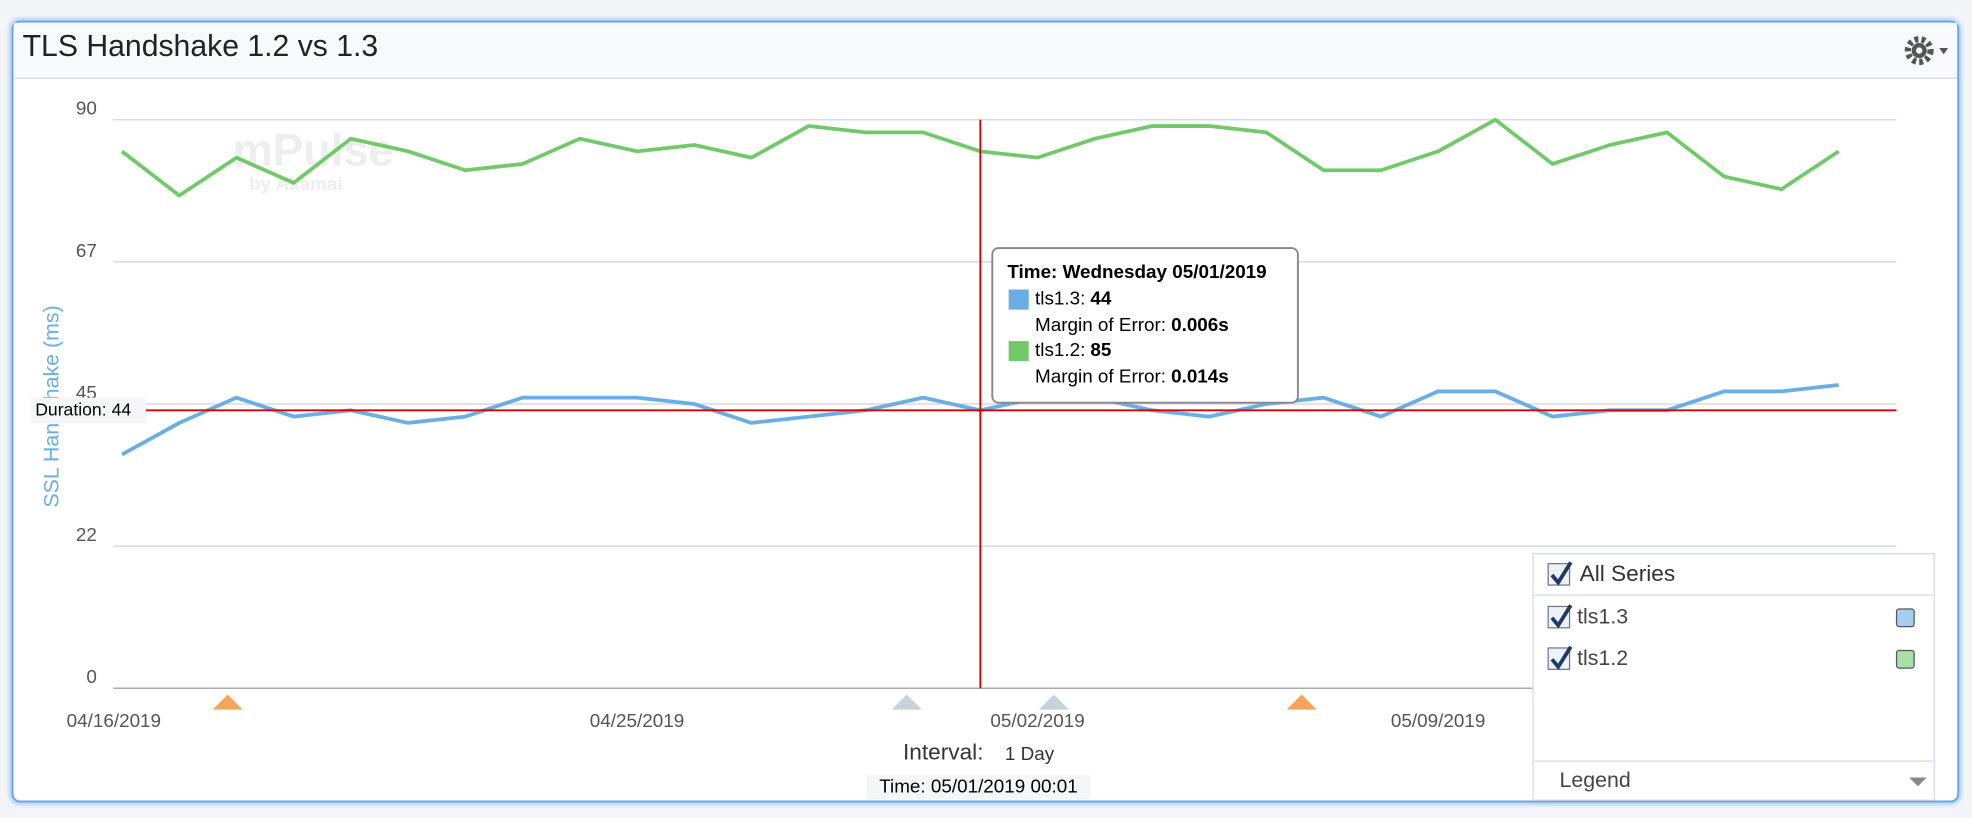 The image size is (1972, 818). I want to click on tooltip-series: tls1.2:, so click(1060, 349).